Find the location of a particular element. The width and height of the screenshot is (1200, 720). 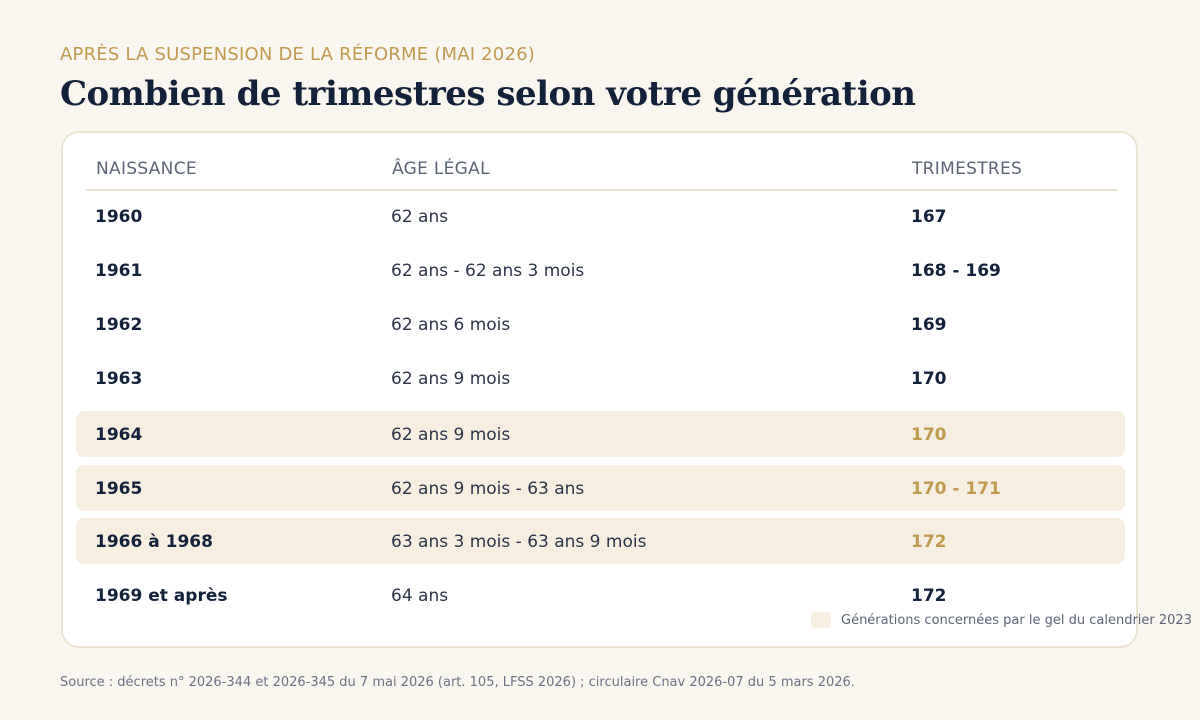

cell-naissance: 1962 is located at coordinates (119, 325).